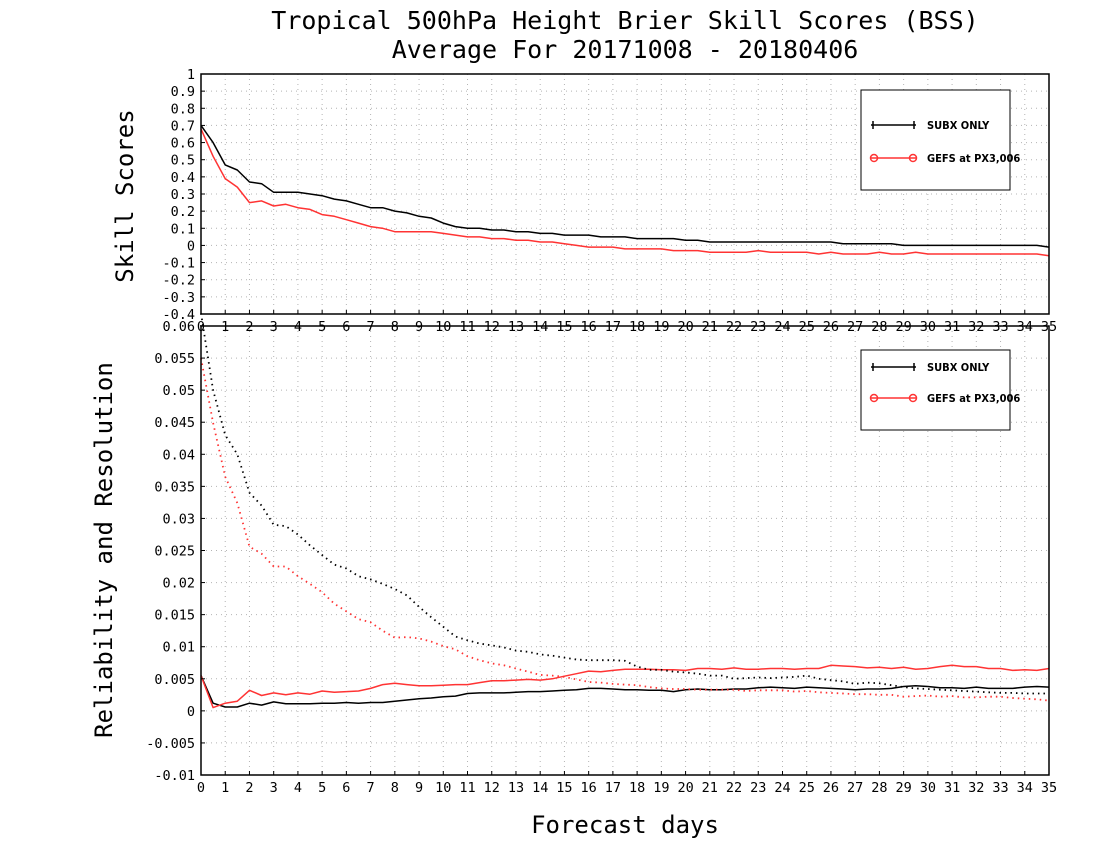 The image size is (1100, 850). Describe the element at coordinates (178, 264) in the screenshot. I see `y-tick-label: -0.1` at that location.